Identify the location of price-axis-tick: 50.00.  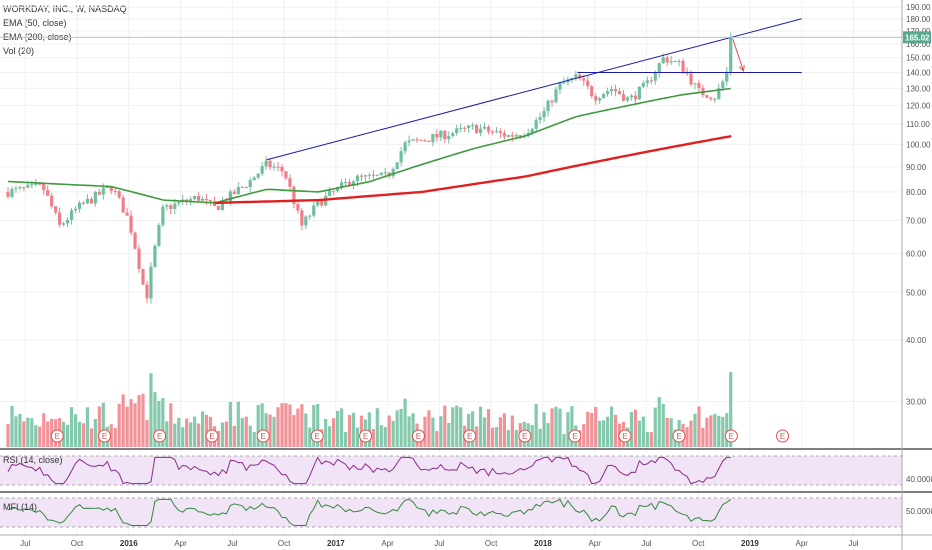
(916, 292).